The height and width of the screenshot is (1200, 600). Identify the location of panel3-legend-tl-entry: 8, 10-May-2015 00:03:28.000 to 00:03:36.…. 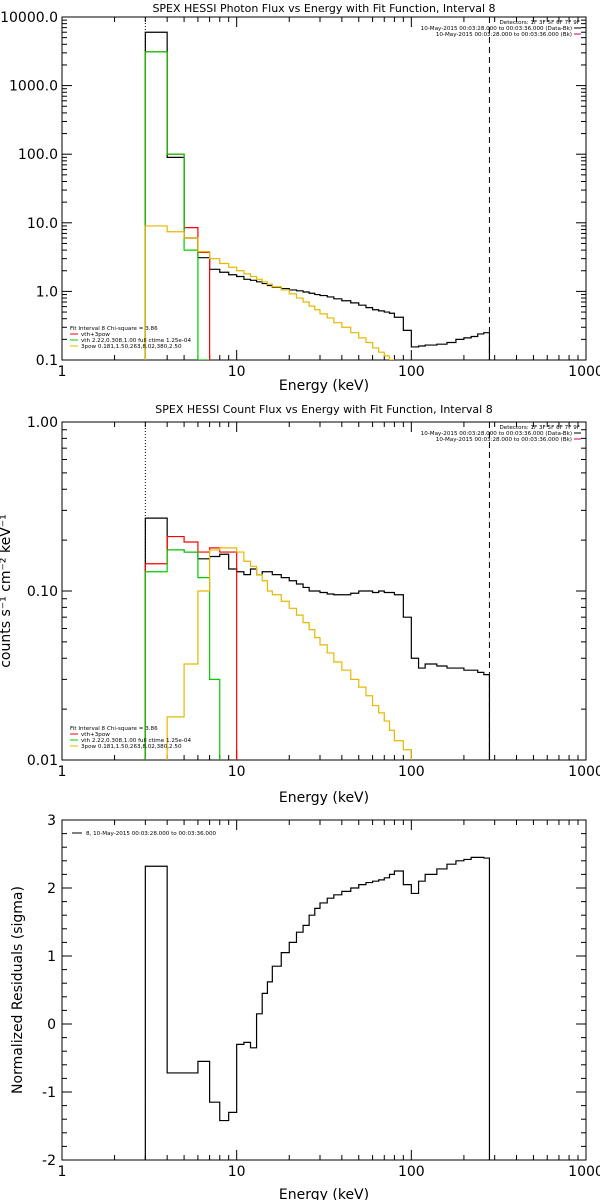
(151, 834).